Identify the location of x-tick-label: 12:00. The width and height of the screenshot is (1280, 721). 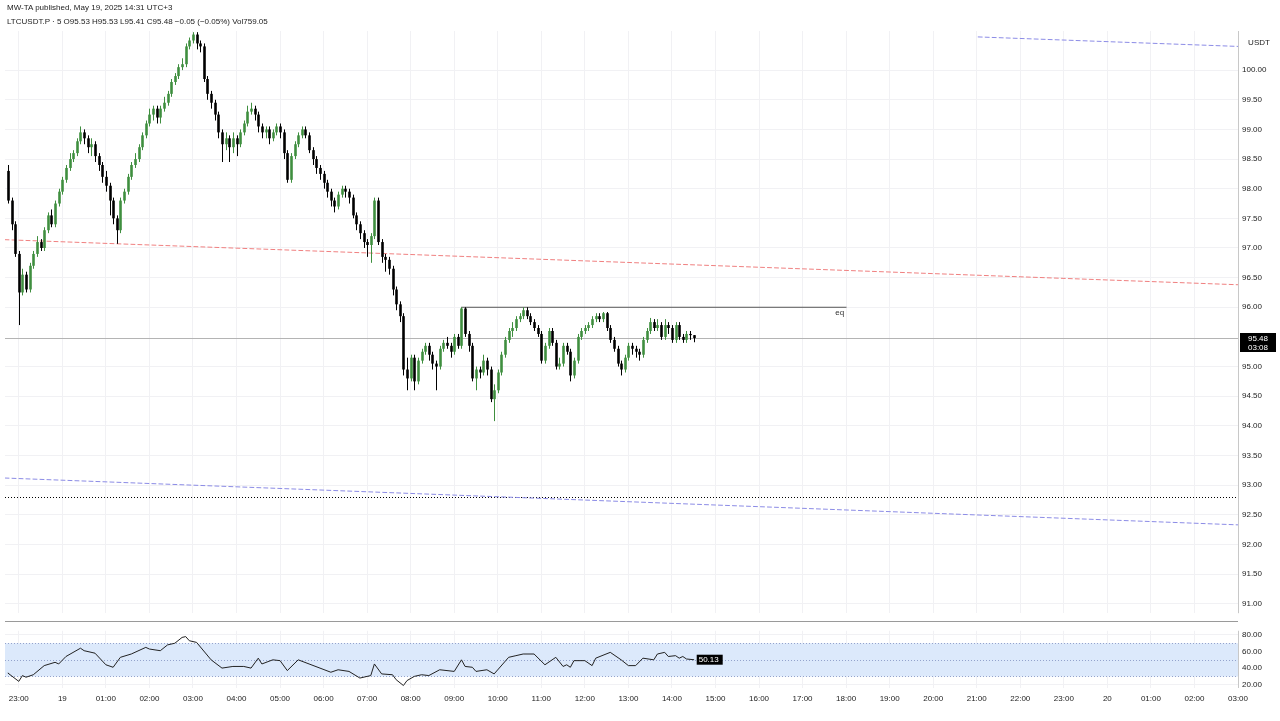
(585, 698).